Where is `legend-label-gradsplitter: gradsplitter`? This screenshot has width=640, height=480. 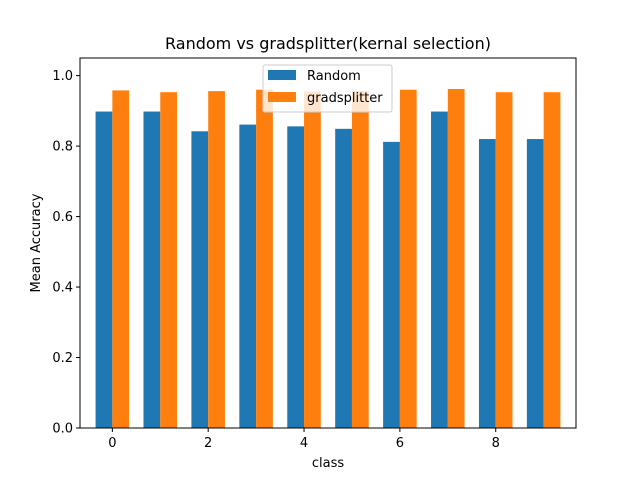 legend-label-gradsplitter: gradsplitter is located at coordinates (345, 98).